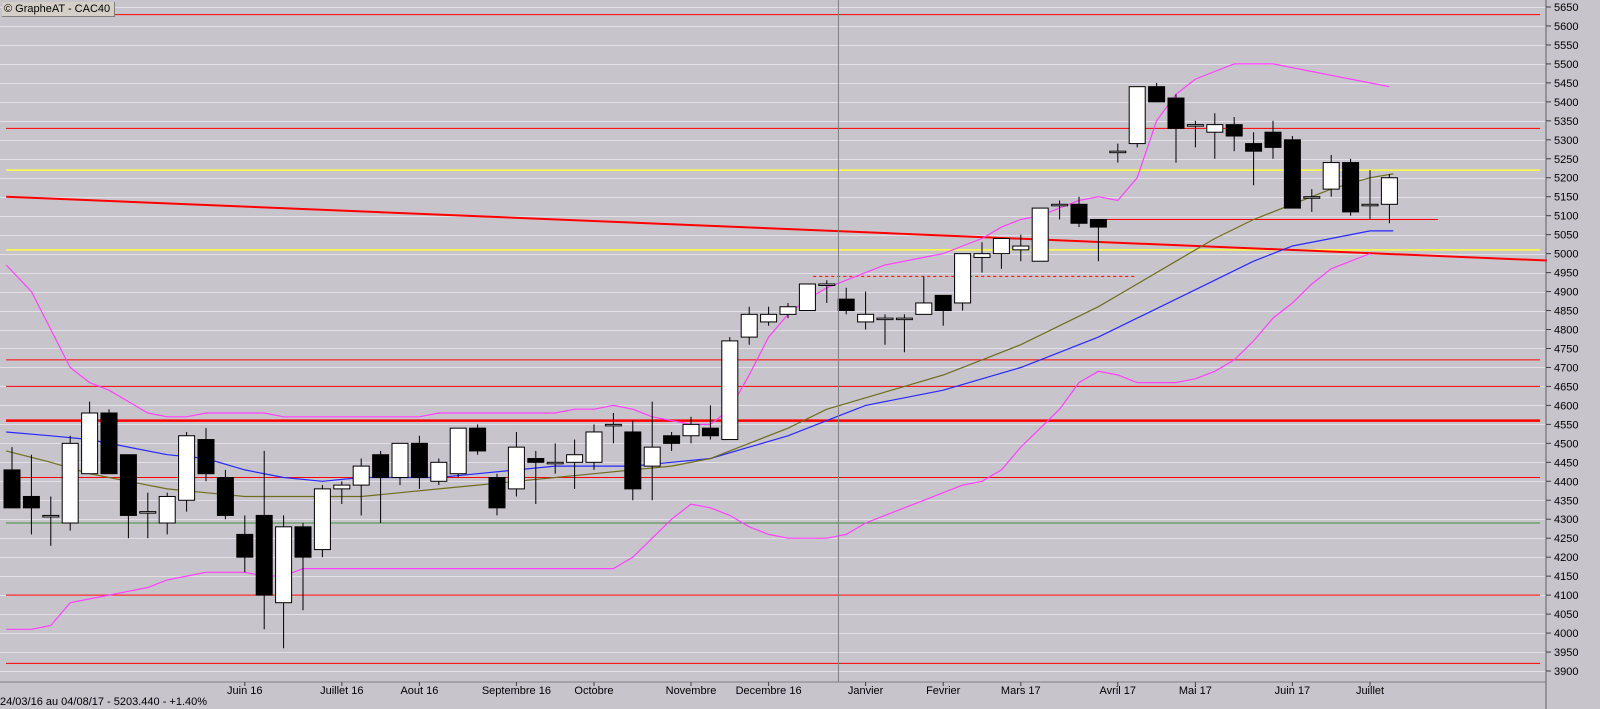  What do you see at coordinates (1566, 331) in the screenshot?
I see `y-tick-label: 4800` at bounding box center [1566, 331].